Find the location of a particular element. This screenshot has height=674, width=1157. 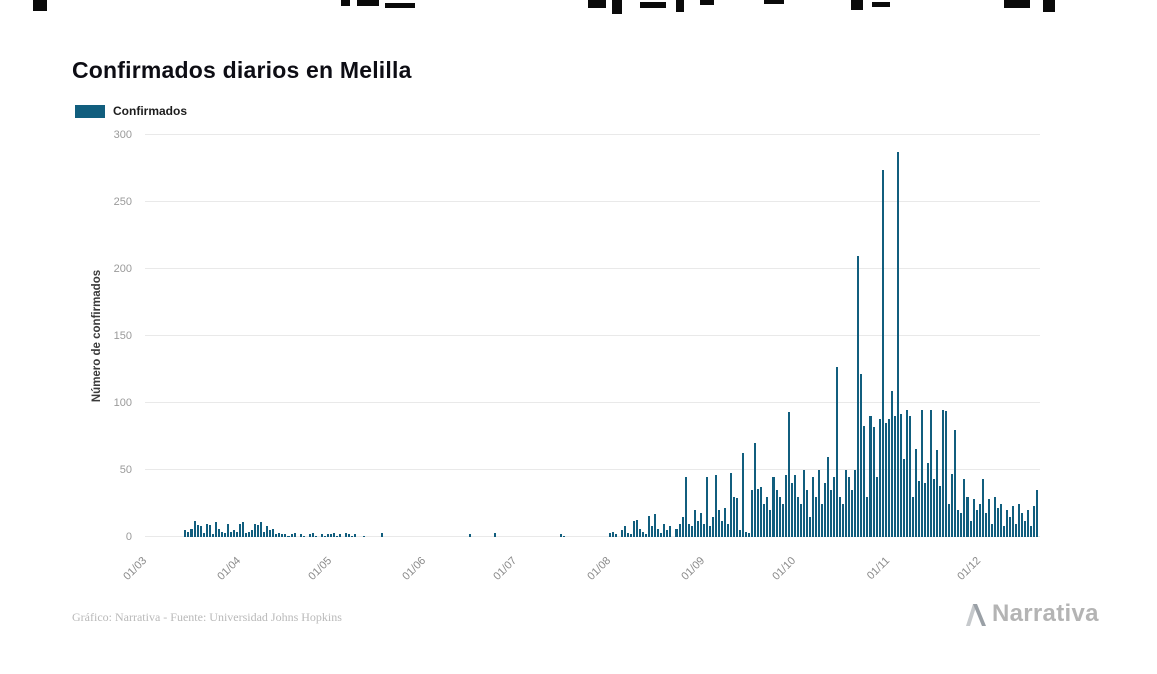

y-tick-label: 150 is located at coordinates (122, 336).